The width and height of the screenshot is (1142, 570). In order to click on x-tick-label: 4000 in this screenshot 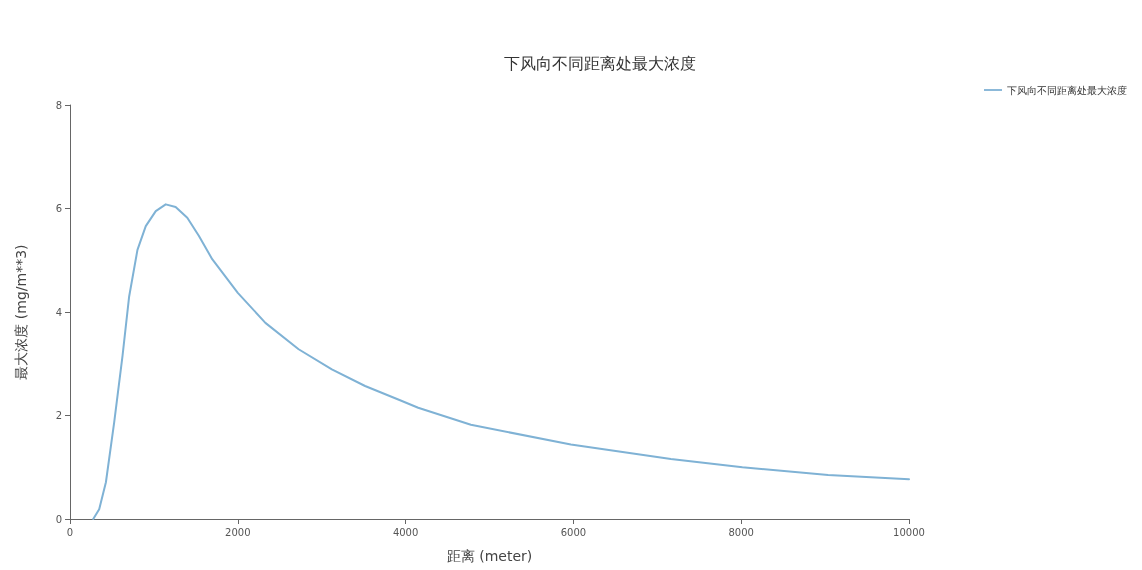, I will do `click(405, 532)`.